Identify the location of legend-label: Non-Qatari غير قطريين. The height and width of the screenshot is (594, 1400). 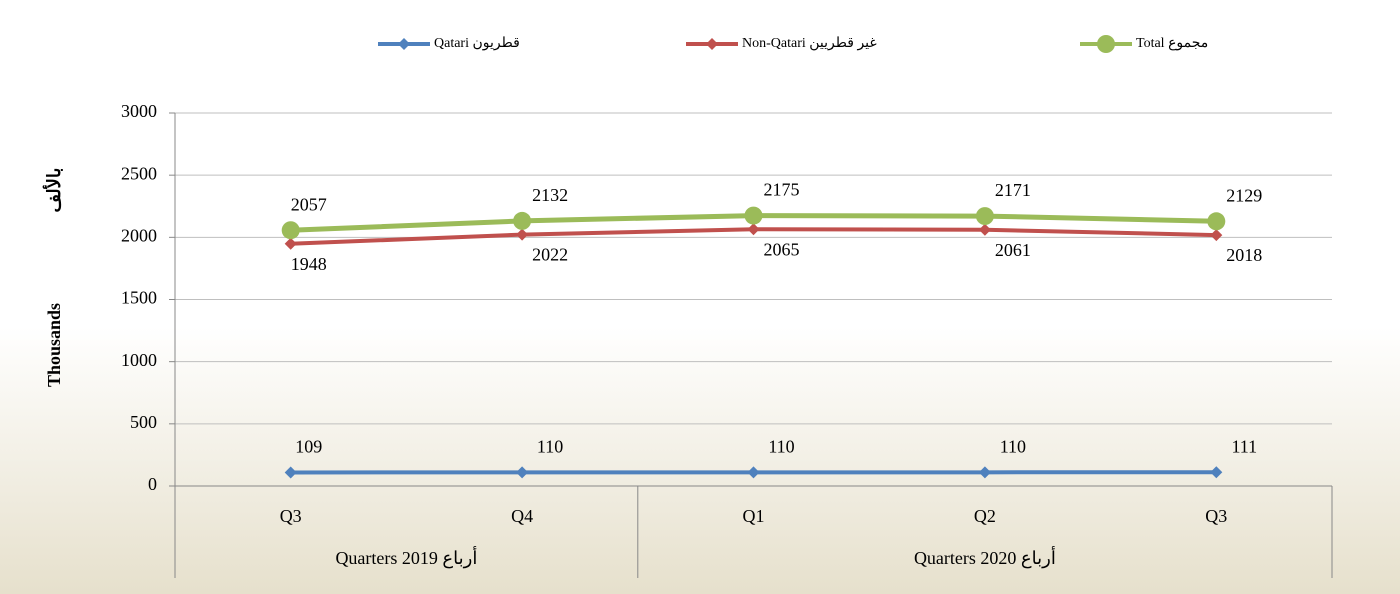
(809, 43).